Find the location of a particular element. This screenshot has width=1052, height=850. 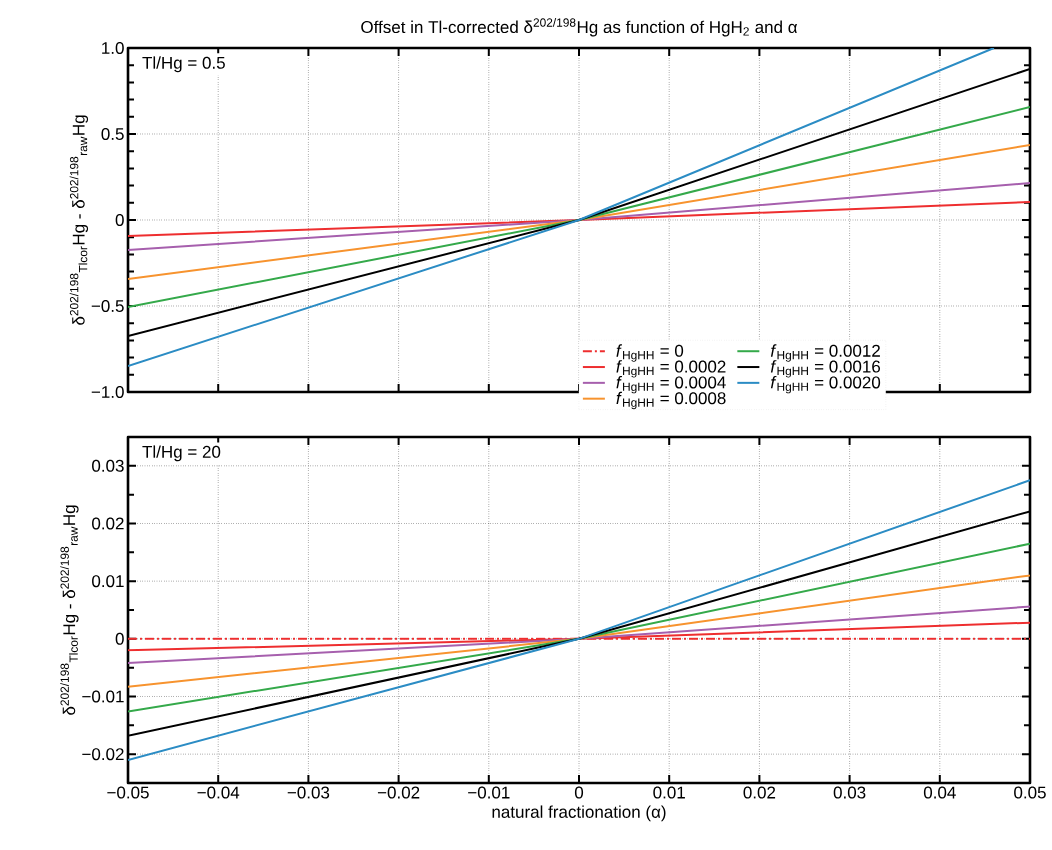

x-tick-label: 0.02 is located at coordinates (759, 792).